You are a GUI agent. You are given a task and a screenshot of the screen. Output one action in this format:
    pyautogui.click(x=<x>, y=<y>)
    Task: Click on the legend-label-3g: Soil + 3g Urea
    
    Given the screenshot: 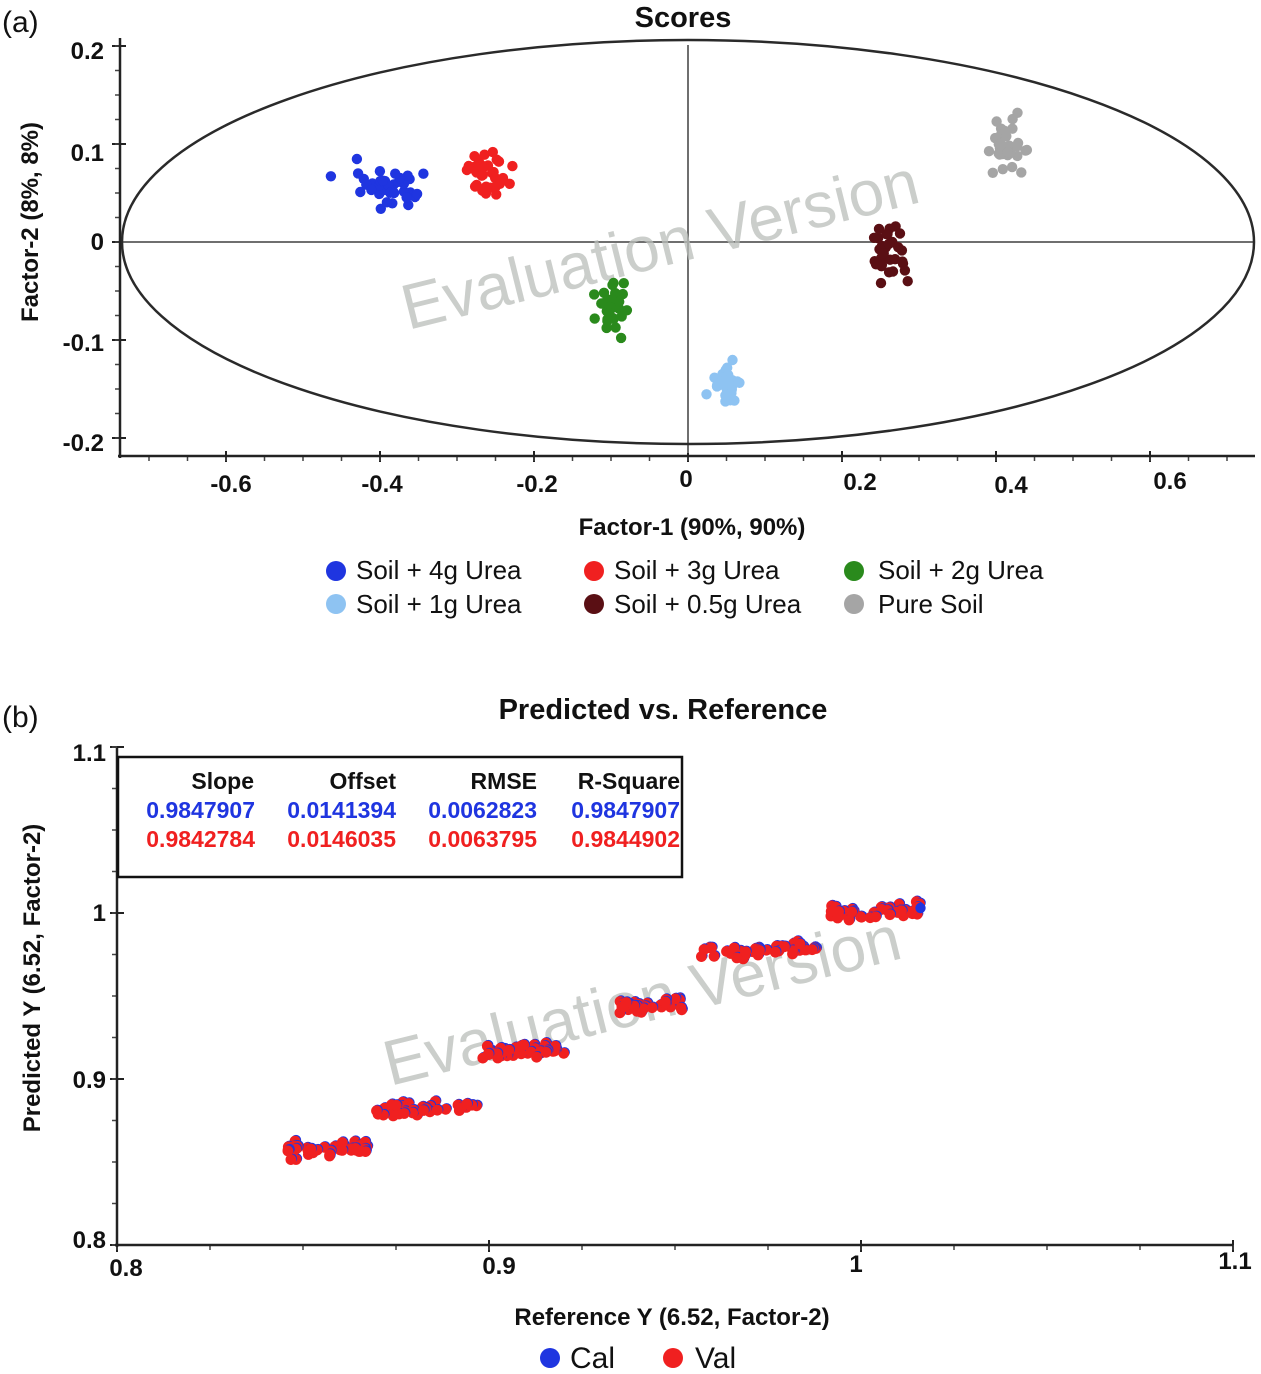 What is the action you would take?
    pyautogui.click(x=697, y=570)
    